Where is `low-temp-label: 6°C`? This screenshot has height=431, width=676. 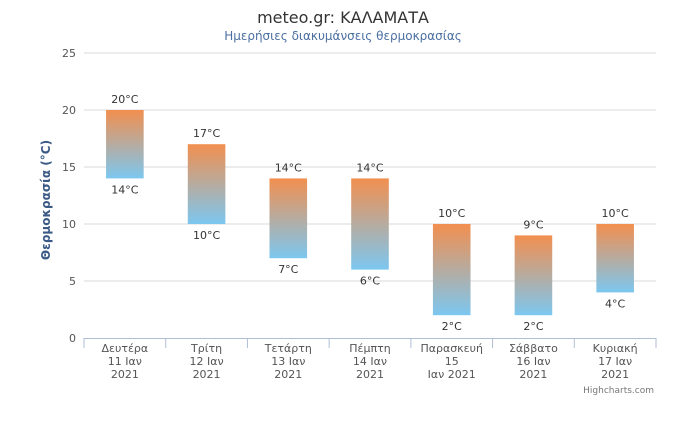 low-temp-label: 6°C is located at coordinates (370, 281).